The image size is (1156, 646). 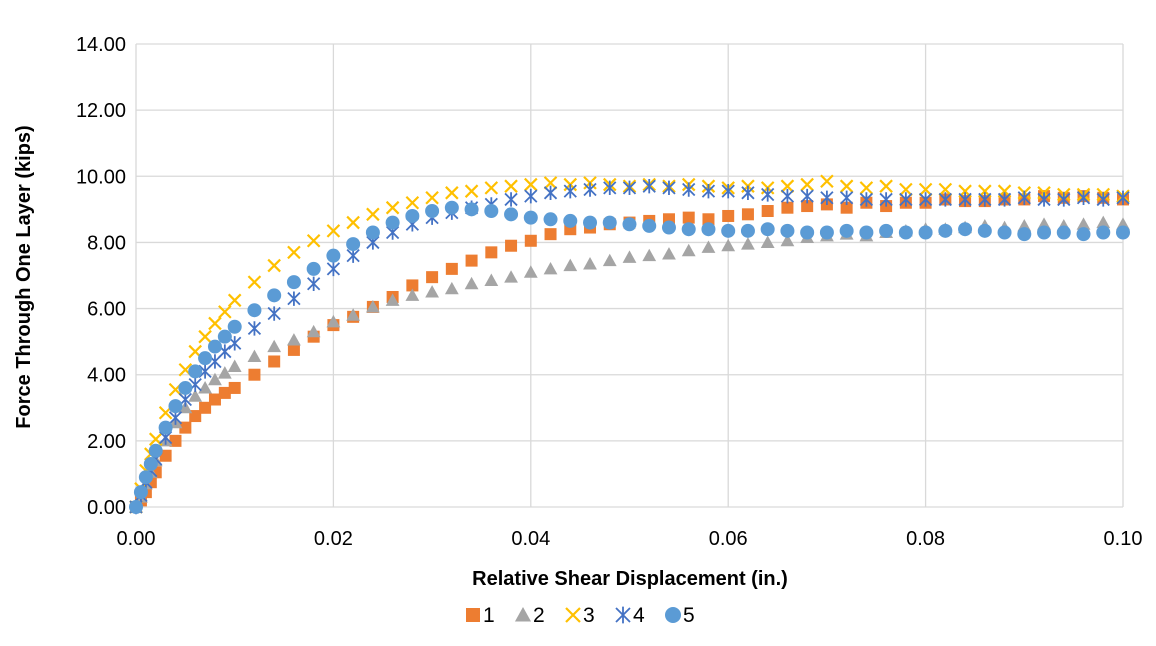 I want to click on legend-item-5: 5, so click(x=680, y=615).